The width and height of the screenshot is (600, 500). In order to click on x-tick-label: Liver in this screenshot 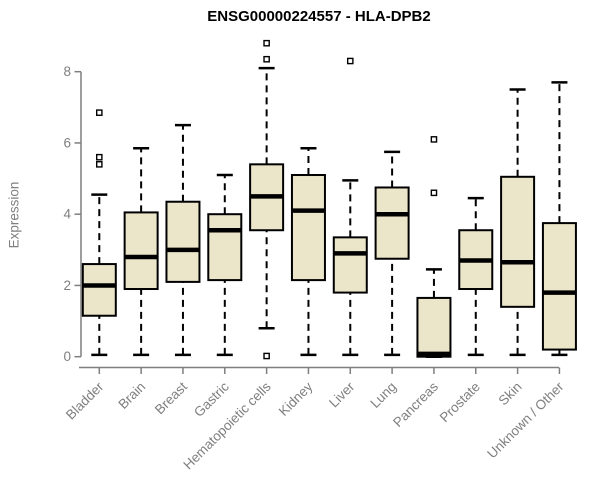, I will do `click(342, 395)`.